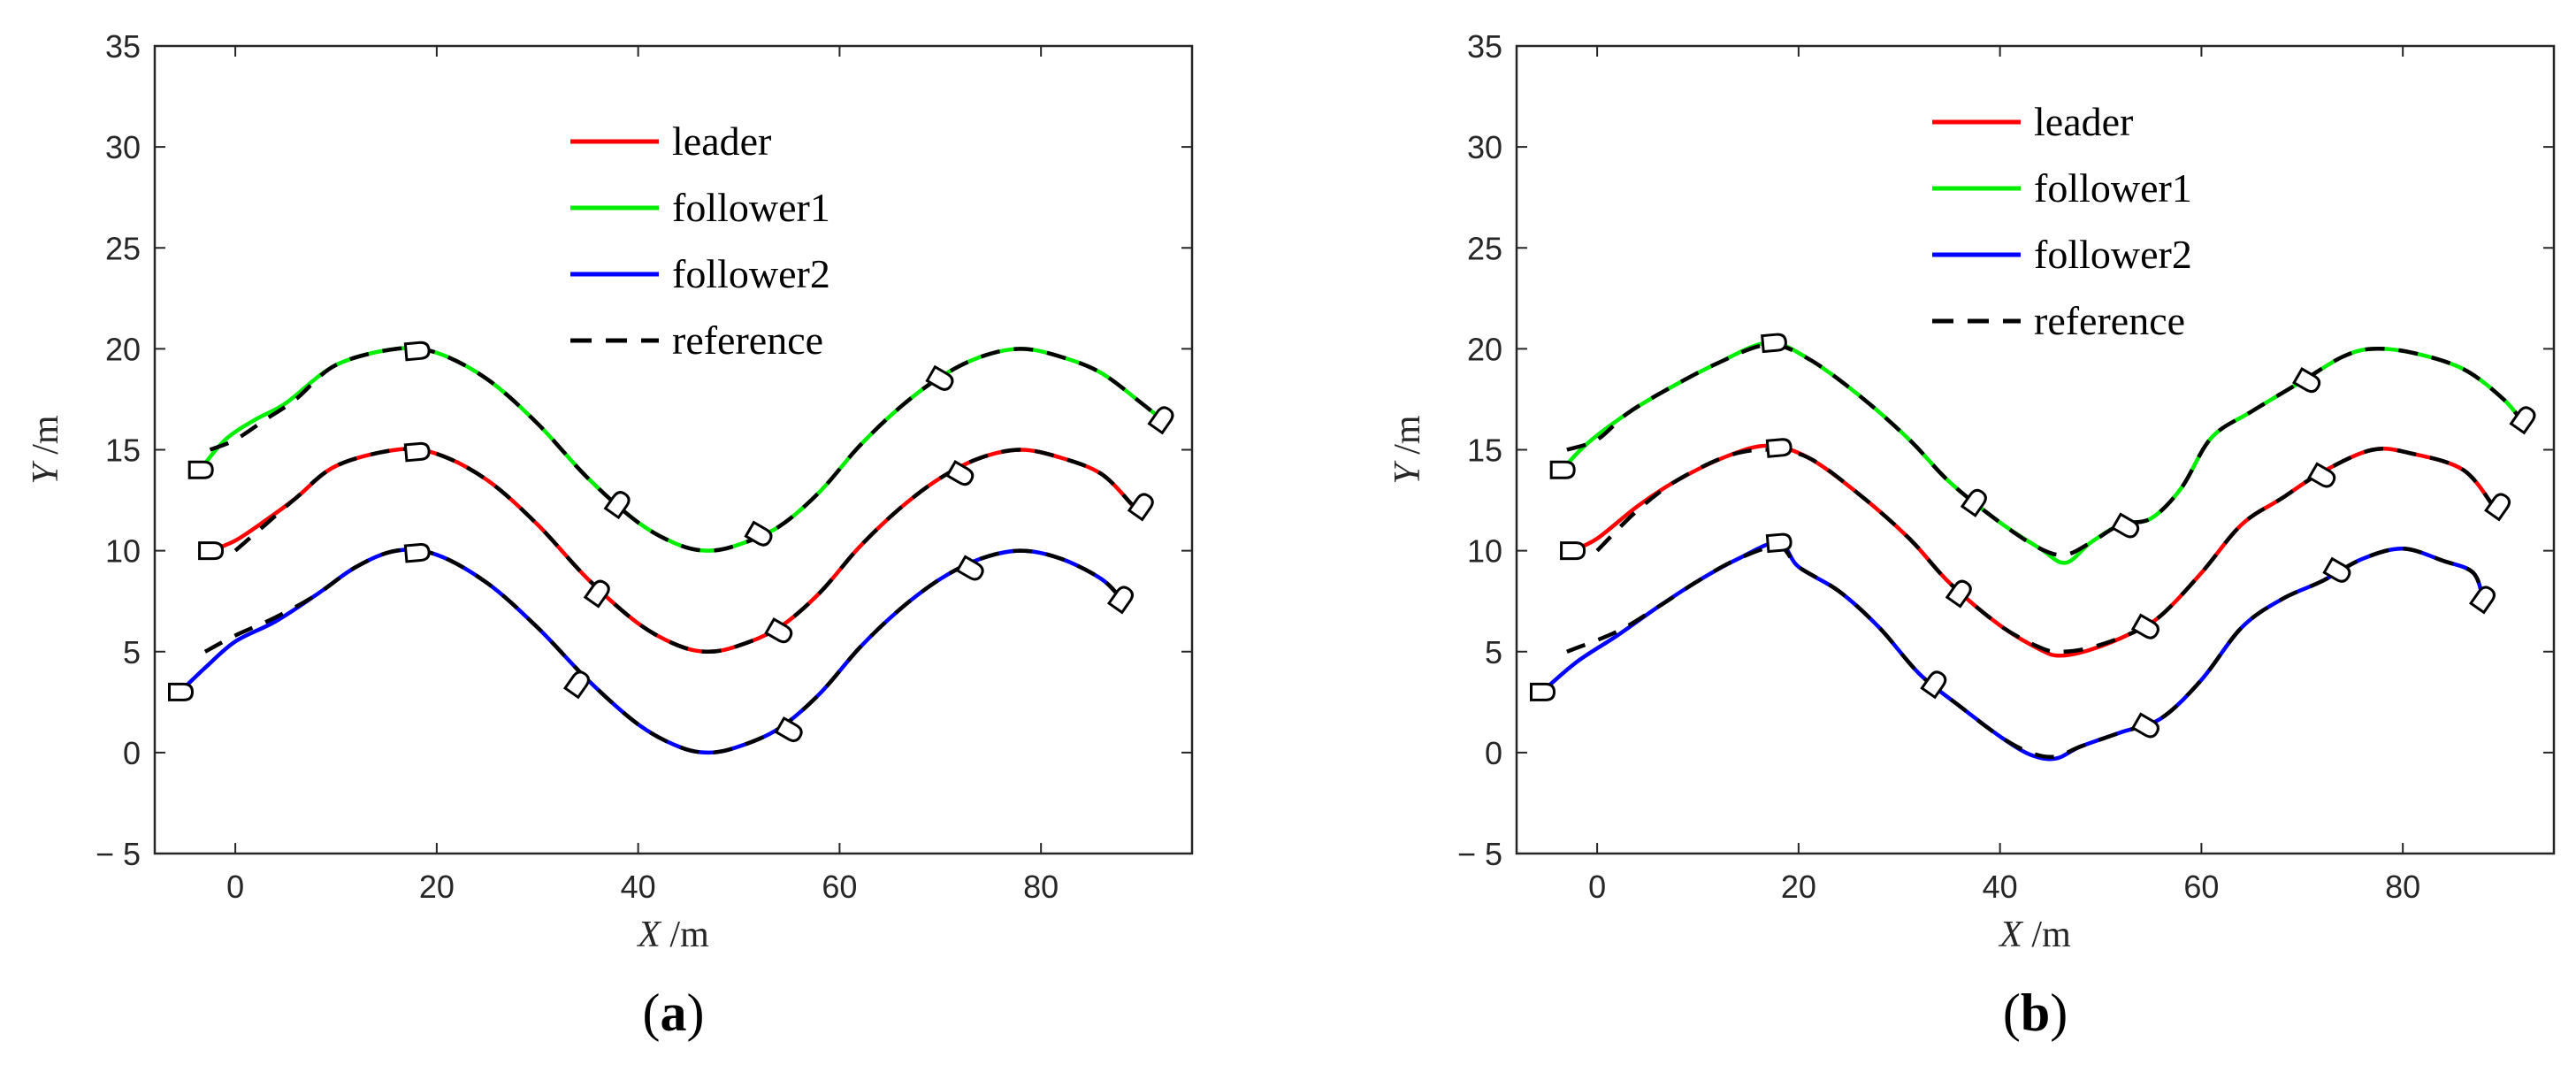  Describe the element at coordinates (2000, 887) in the screenshot. I see `x-tick-label: 40` at that location.